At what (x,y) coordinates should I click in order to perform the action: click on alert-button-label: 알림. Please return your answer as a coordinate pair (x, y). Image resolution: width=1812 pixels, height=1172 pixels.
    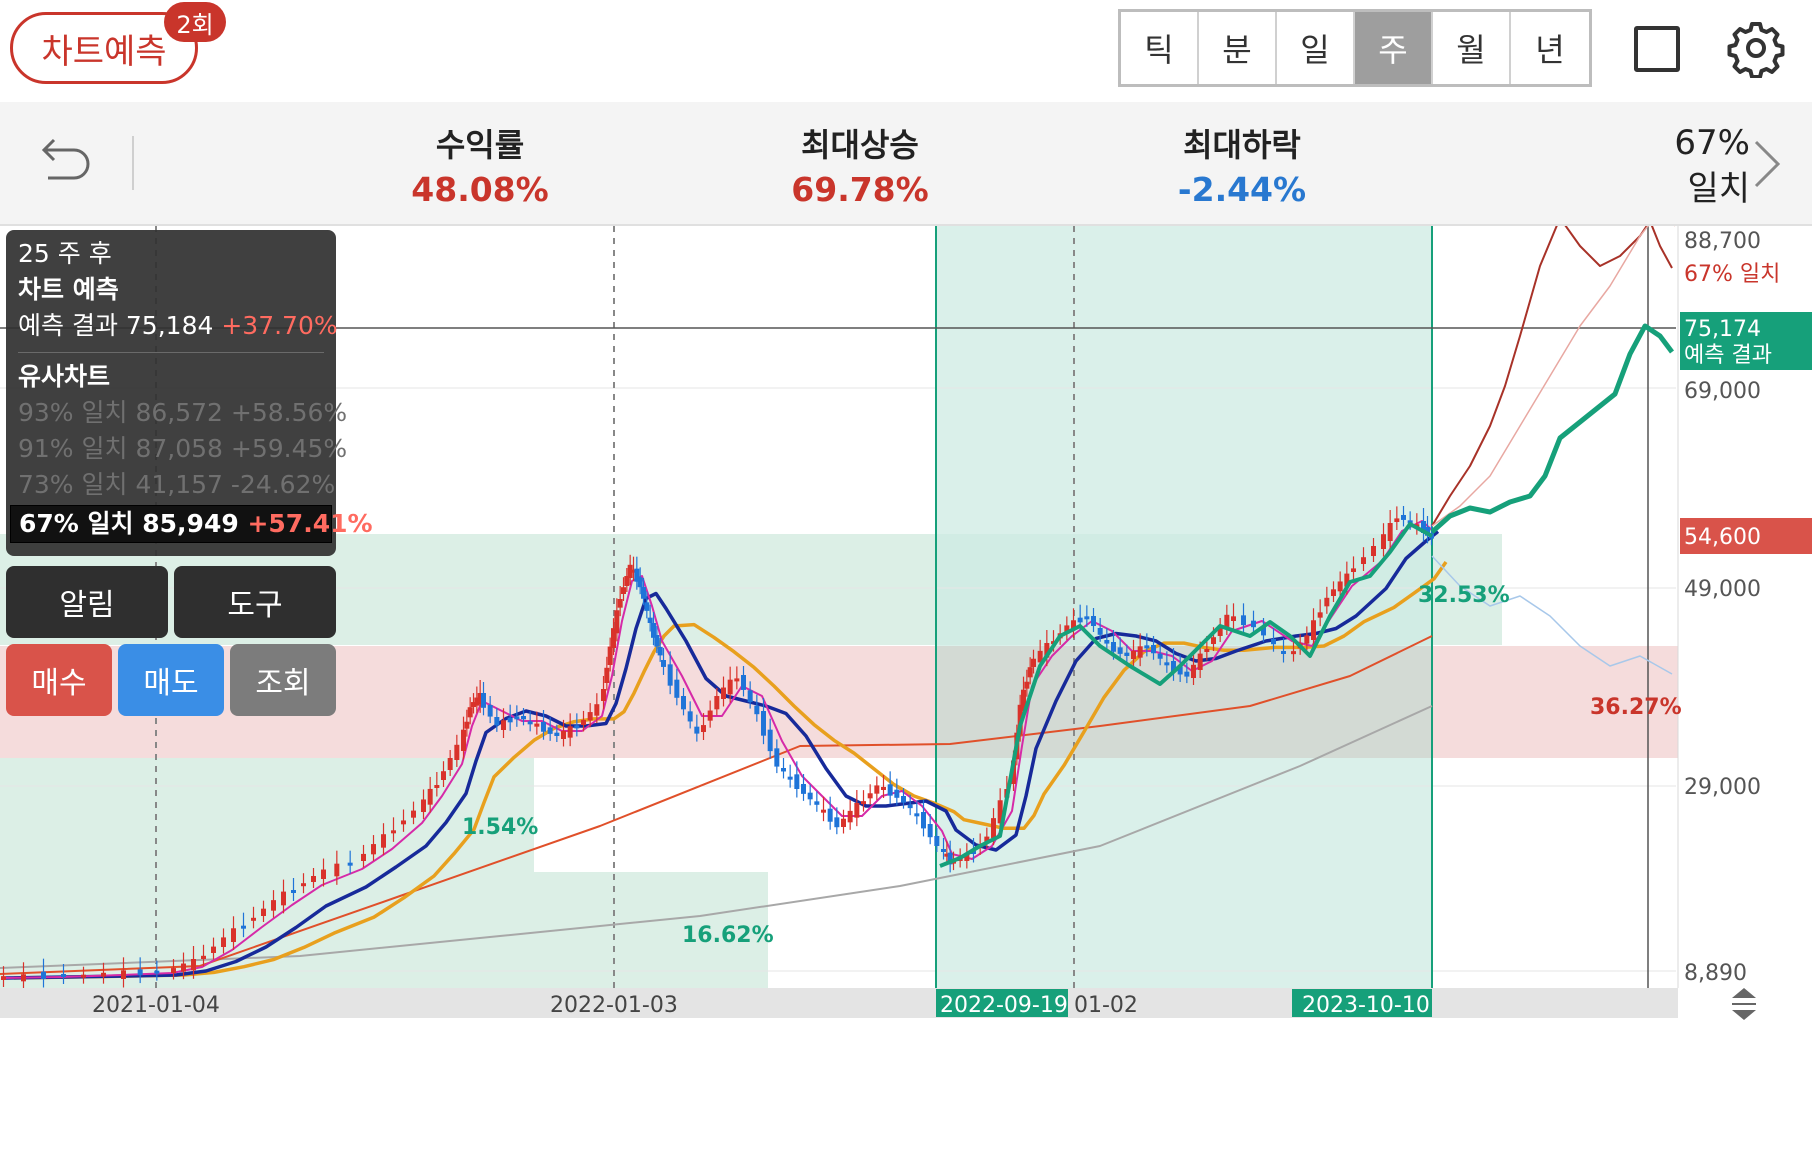
    Looking at the image, I should click on (87, 605).